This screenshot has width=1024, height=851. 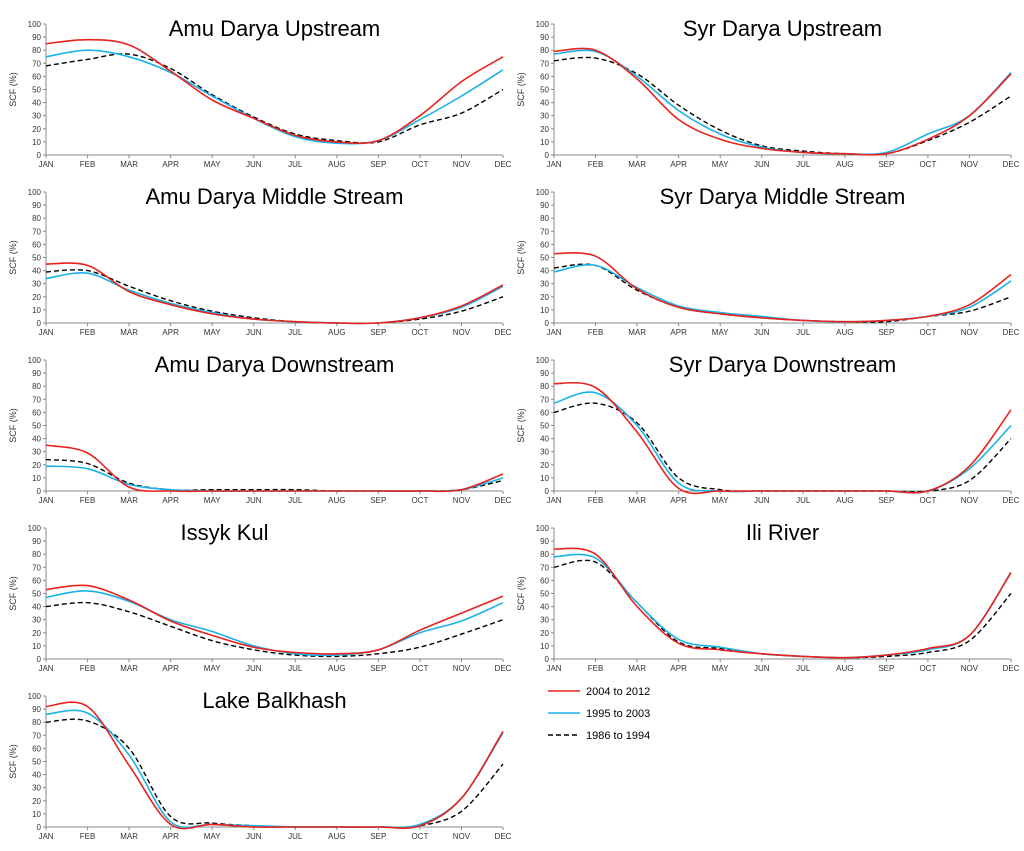 I want to click on syr-darya-downstream-x-tick-label: AUG, so click(x=844, y=500).